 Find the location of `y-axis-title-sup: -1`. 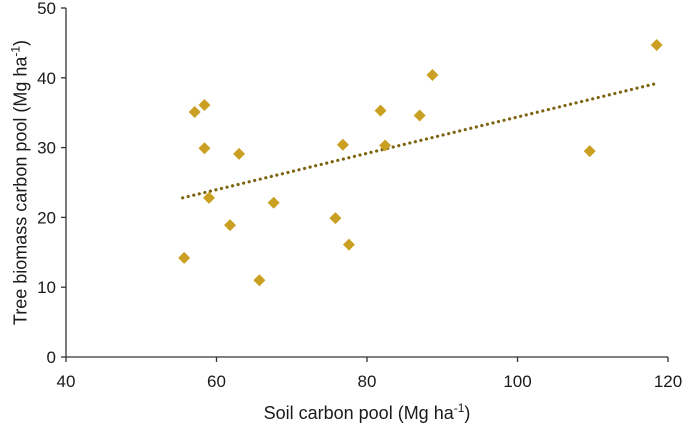

y-axis-title-sup: -1 is located at coordinates (15, 51).